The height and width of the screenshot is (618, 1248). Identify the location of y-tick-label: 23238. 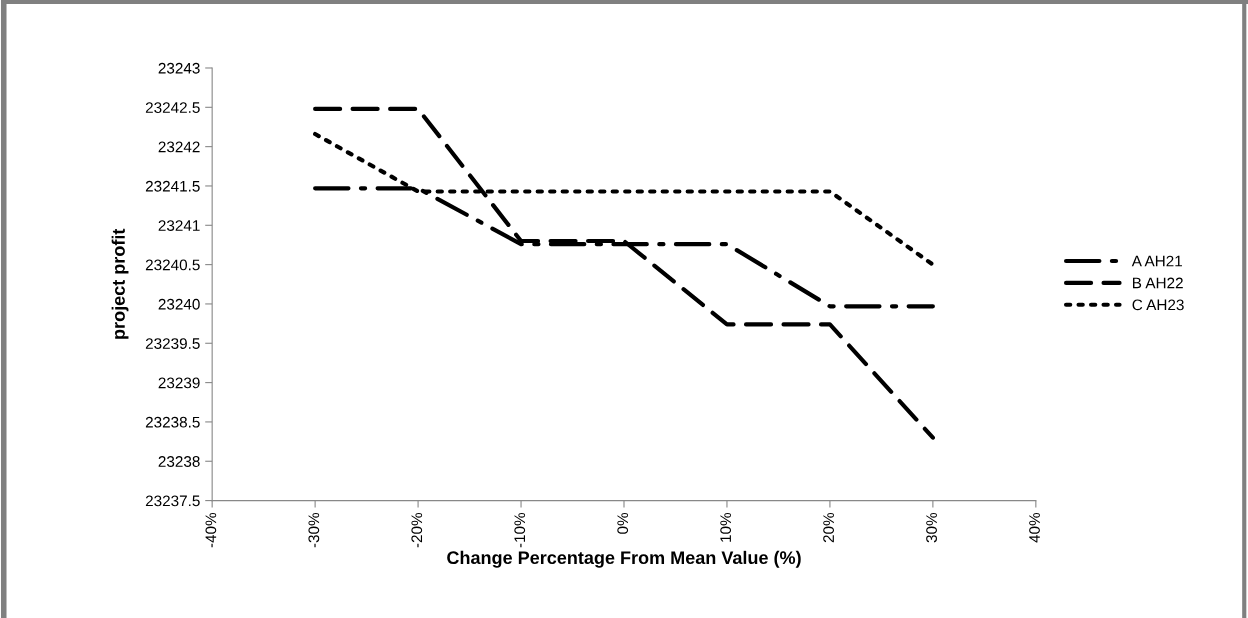
(179, 461).